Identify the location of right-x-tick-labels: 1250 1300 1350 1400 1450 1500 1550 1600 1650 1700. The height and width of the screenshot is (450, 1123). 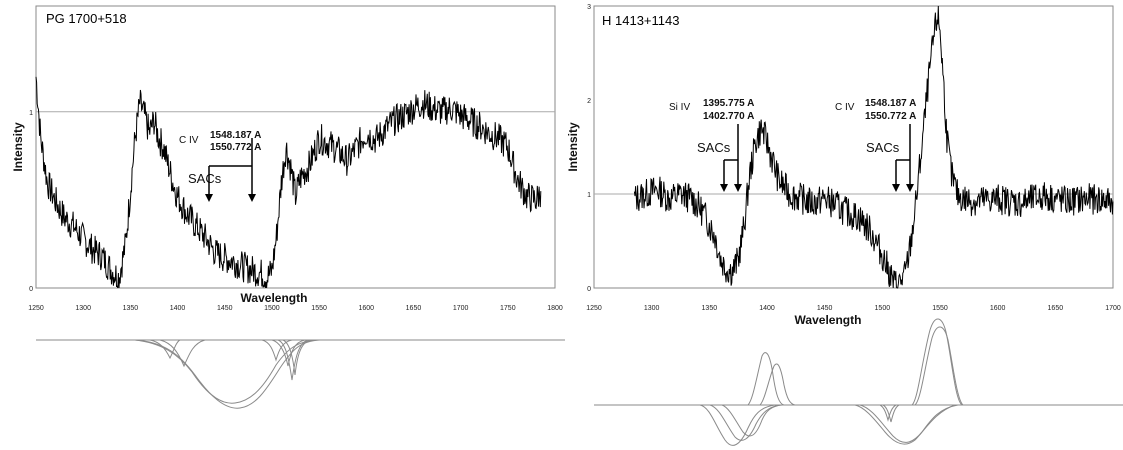
(853, 308).